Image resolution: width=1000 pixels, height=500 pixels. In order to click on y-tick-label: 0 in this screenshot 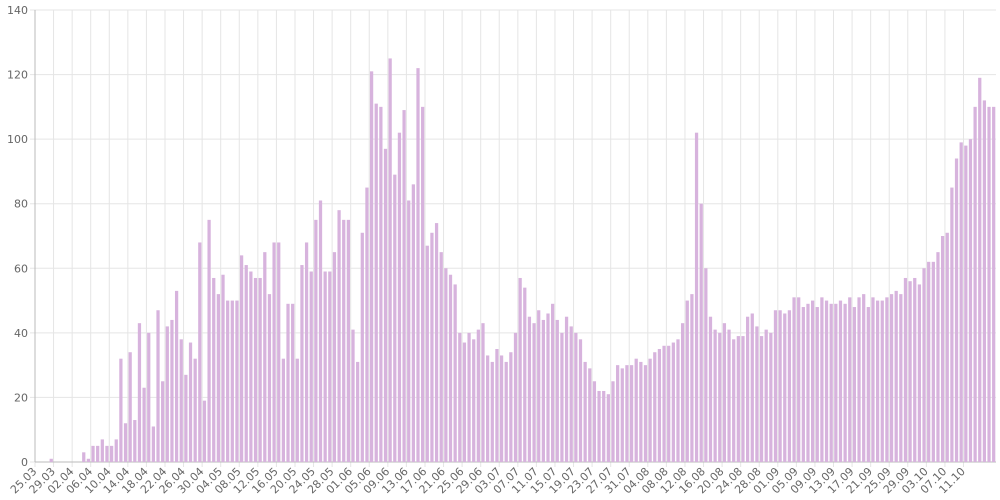, I will do `click(24, 462)`.